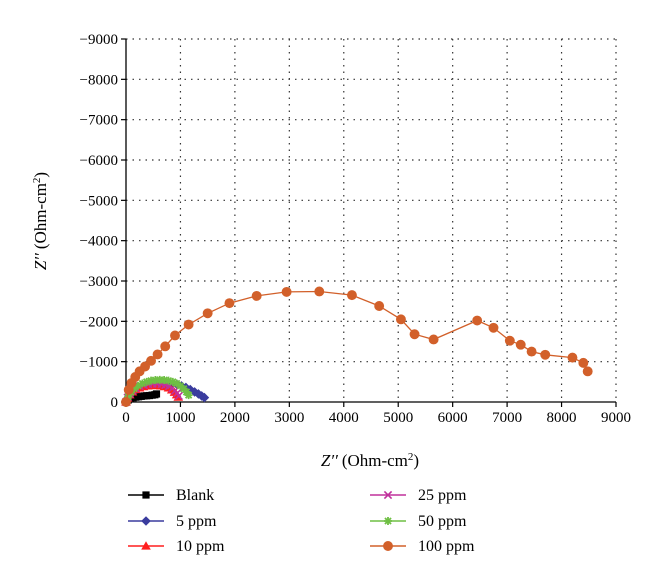 Image resolution: width=660 pixels, height=586 pixels. I want to click on x-tick-label: 5000, so click(398, 418).